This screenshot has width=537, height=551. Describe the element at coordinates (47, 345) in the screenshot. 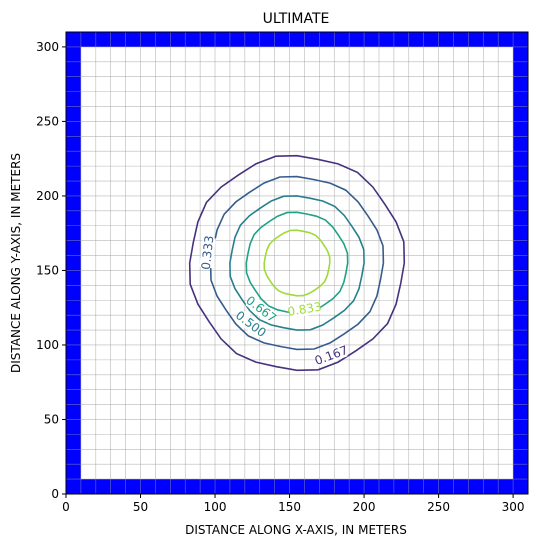

I see `y-tick-label: 100` at that location.